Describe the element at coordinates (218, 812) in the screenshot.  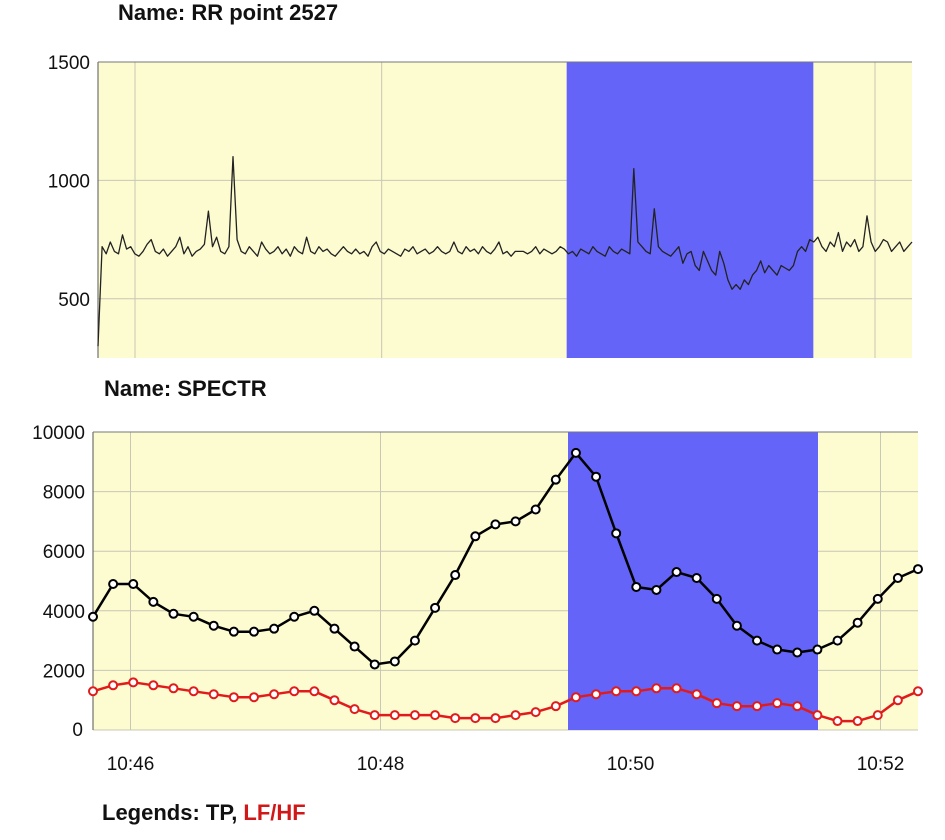
I see `legend-tp: TP` at that location.